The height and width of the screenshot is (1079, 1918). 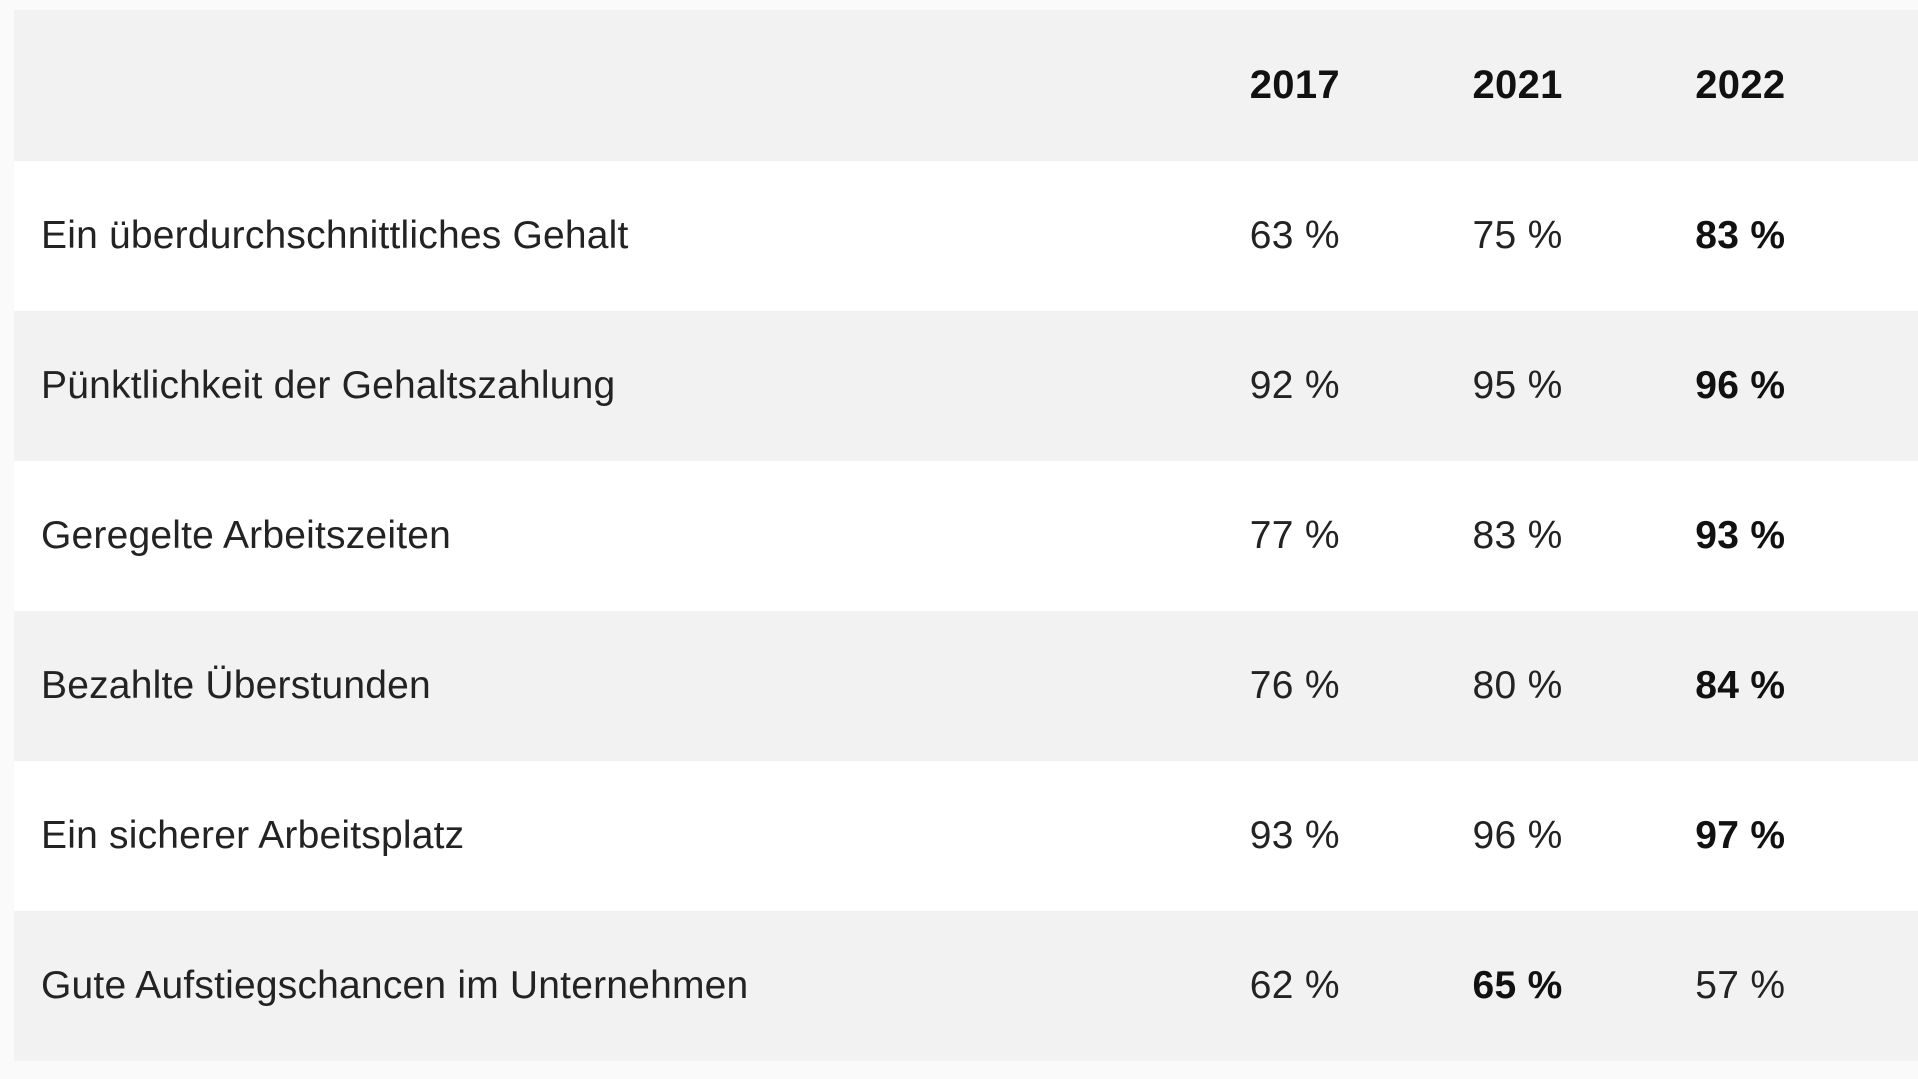 I want to click on value-cell: 95 %, so click(x=1517, y=385).